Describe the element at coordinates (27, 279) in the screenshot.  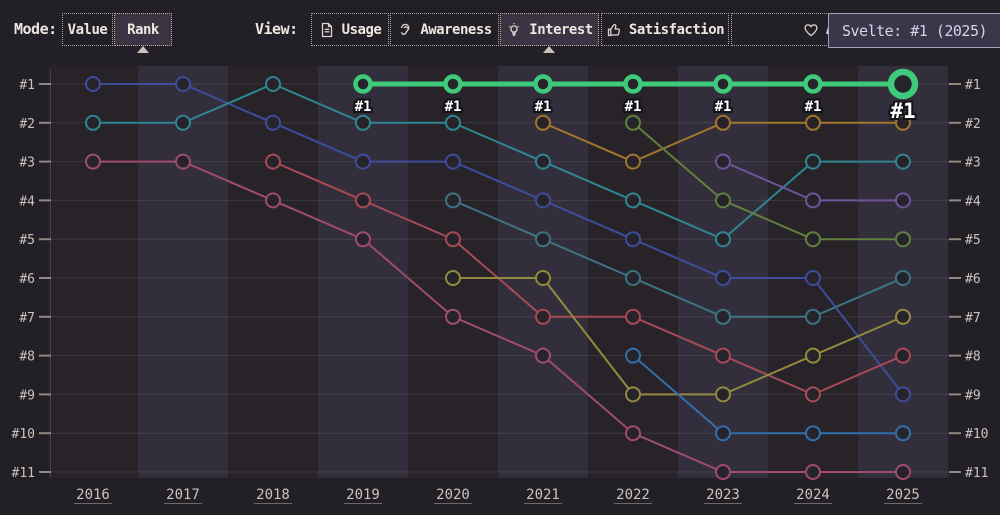
I see `rank-label-left-#6: #6` at that location.